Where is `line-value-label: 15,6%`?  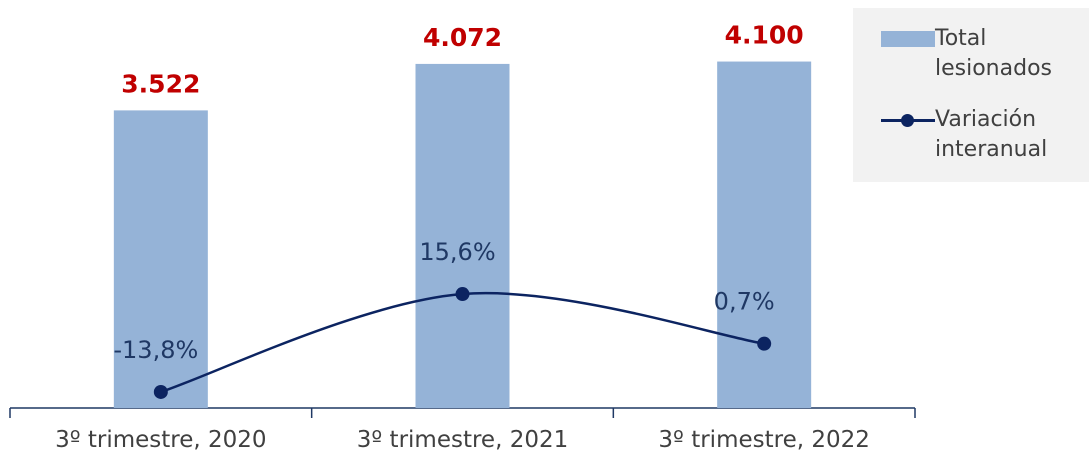
line-value-label: 15,6% is located at coordinates (457, 252).